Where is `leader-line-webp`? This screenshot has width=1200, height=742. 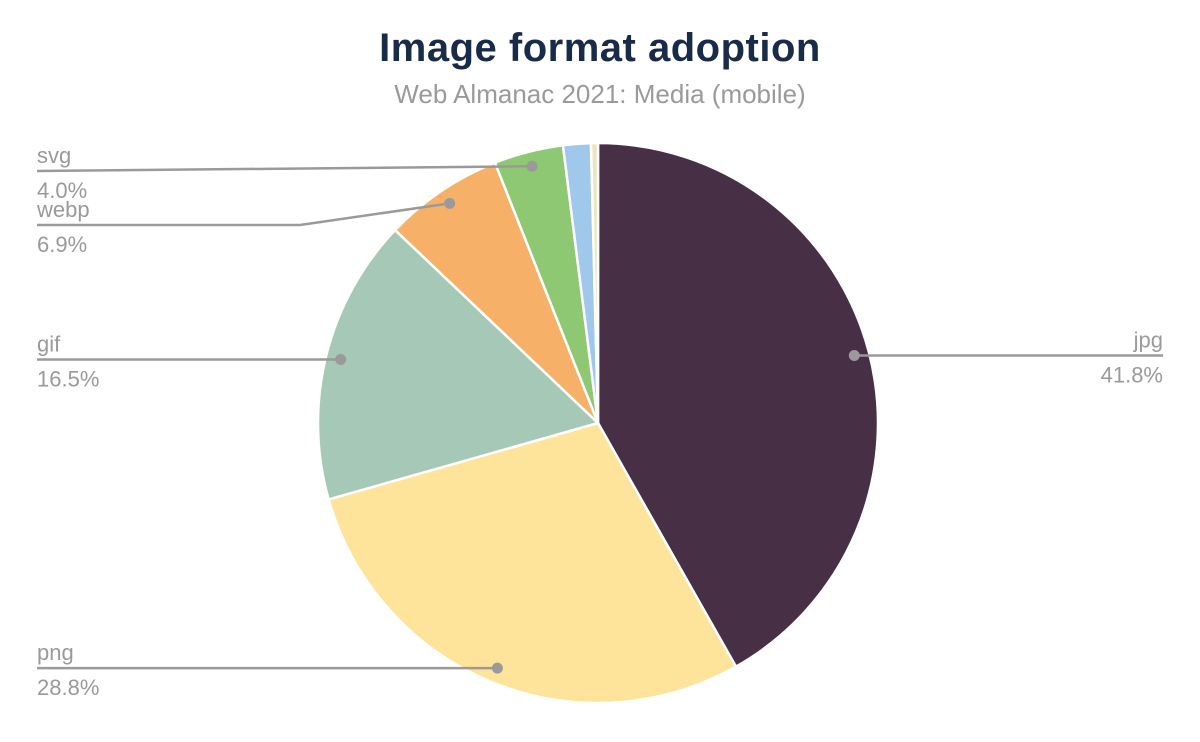 leader-line-webp is located at coordinates (243, 214).